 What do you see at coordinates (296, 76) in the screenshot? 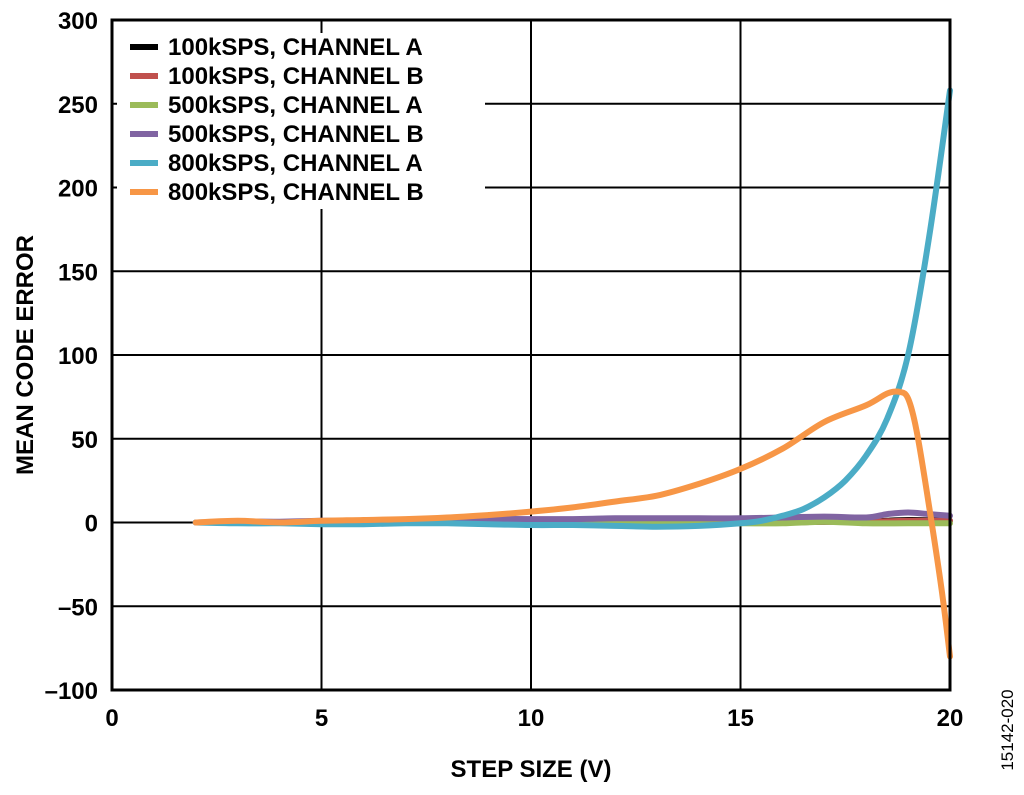
I see `legend-label-2: 100kSPS, CHANNEL B` at bounding box center [296, 76].